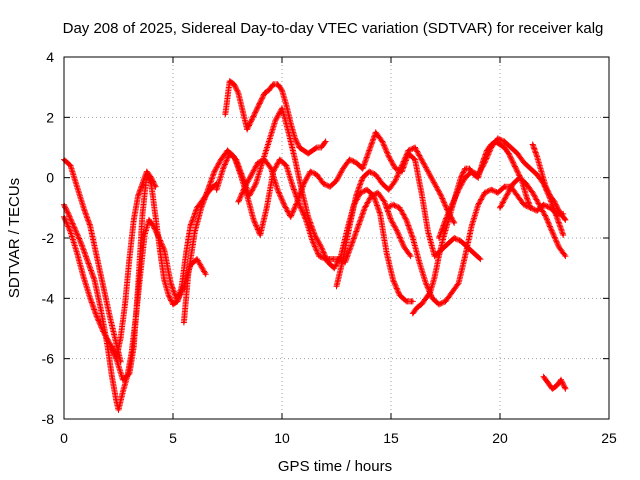  Describe the element at coordinates (173, 438) in the screenshot. I see `x-tick-label: 5` at that location.